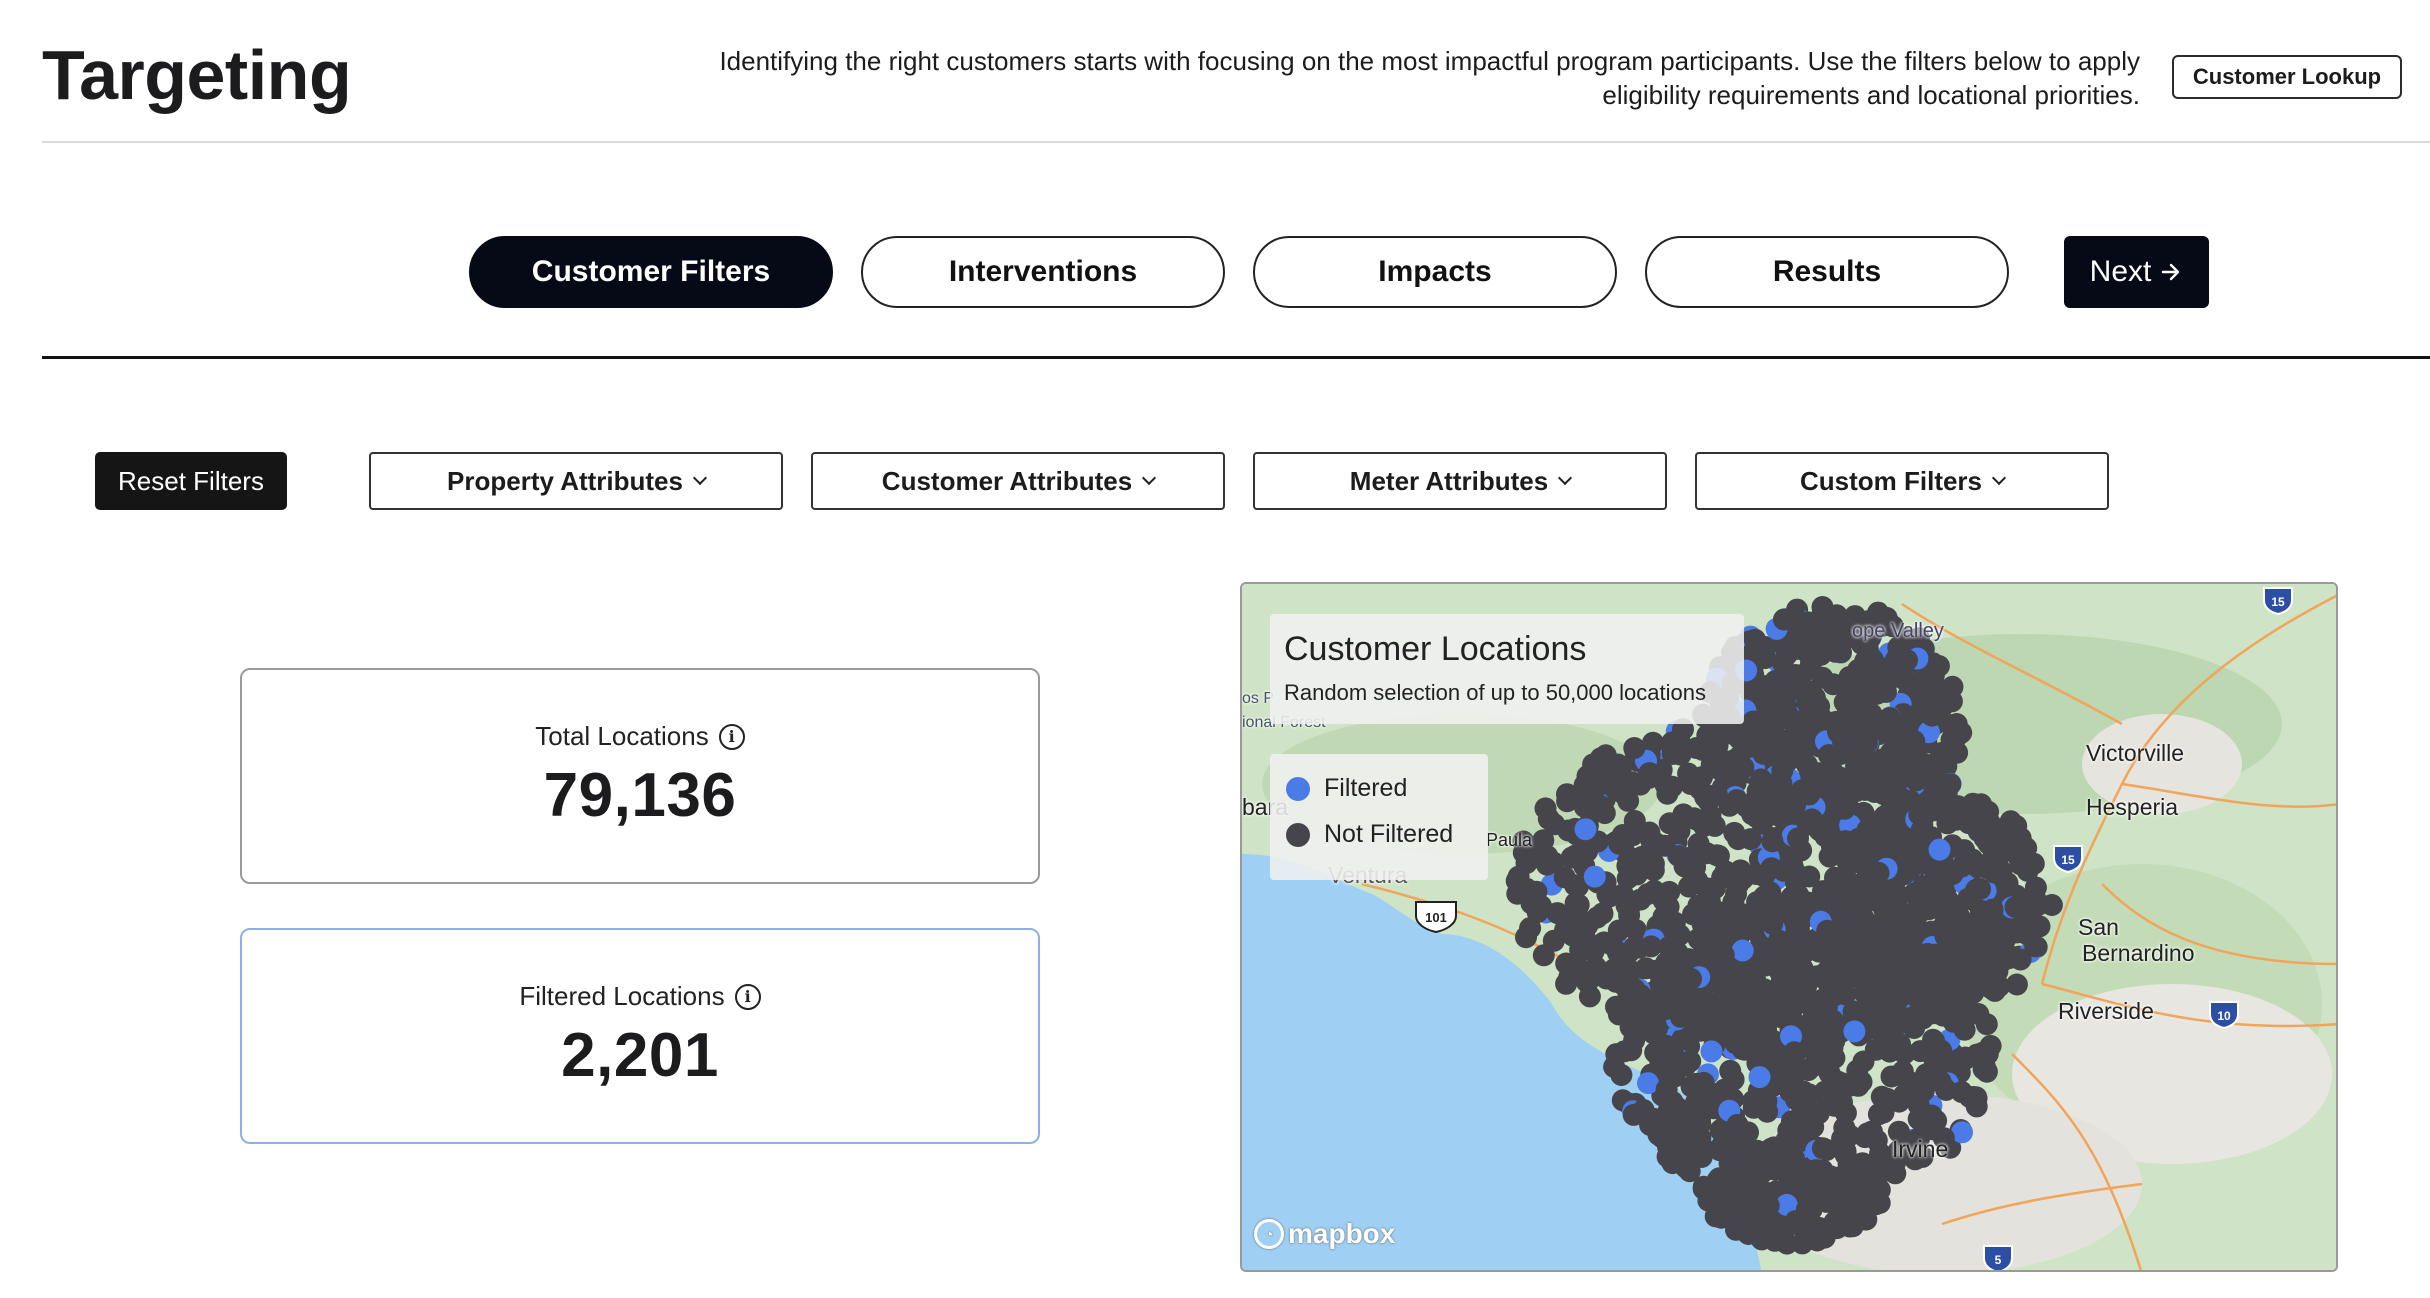 The width and height of the screenshot is (2430, 1298). What do you see at coordinates (1891, 480) in the screenshot?
I see `dropdown-label: Custom Filters` at bounding box center [1891, 480].